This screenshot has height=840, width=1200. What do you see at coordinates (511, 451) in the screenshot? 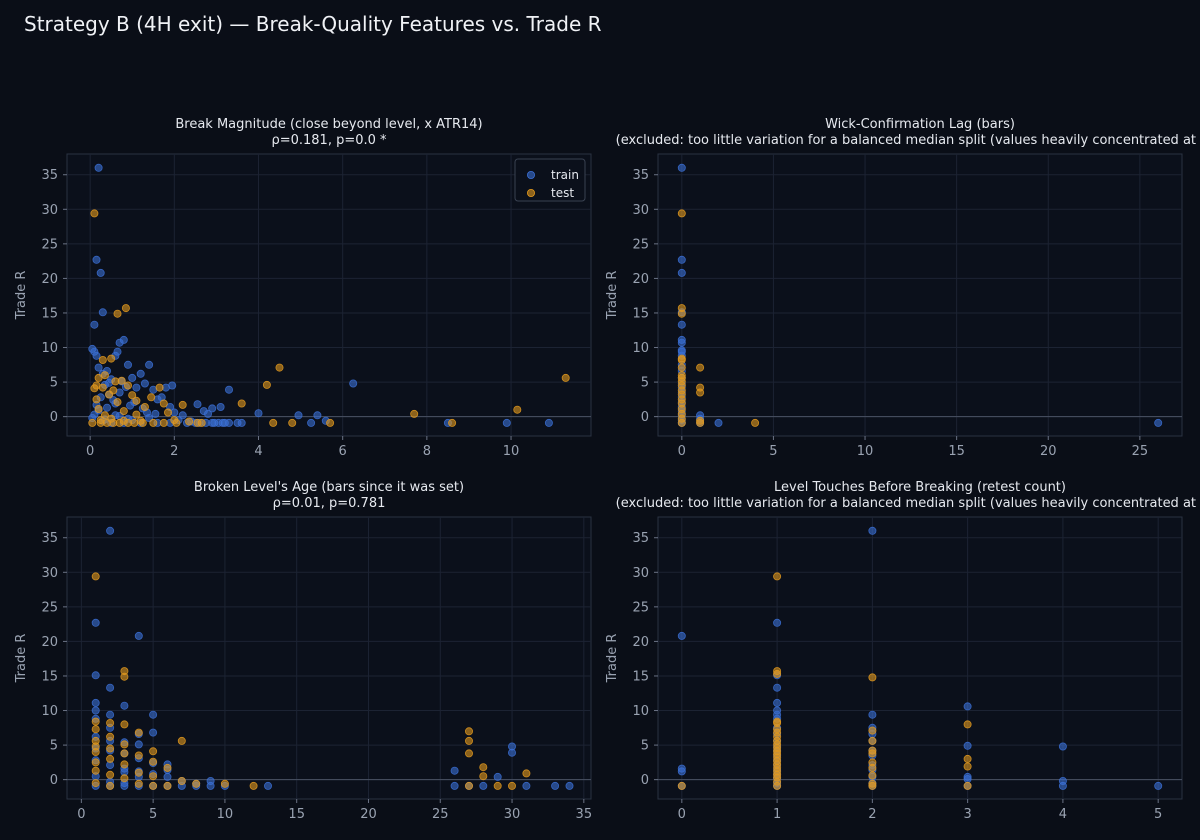
I see `x-tick-label: 10` at bounding box center [511, 451].